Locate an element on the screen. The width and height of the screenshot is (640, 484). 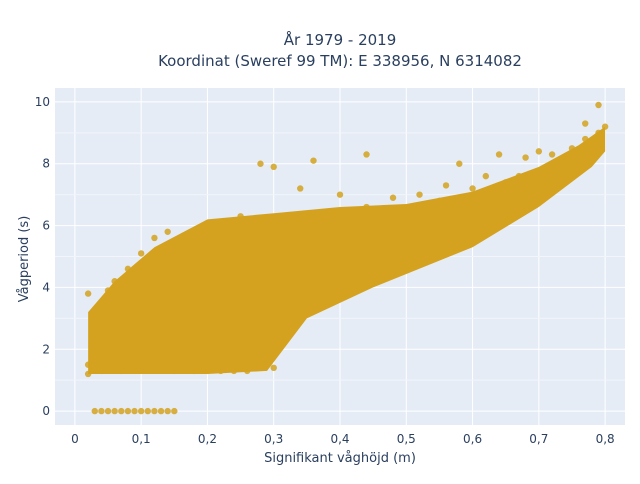
x-tick-label: 0,1 is located at coordinates (141, 439).